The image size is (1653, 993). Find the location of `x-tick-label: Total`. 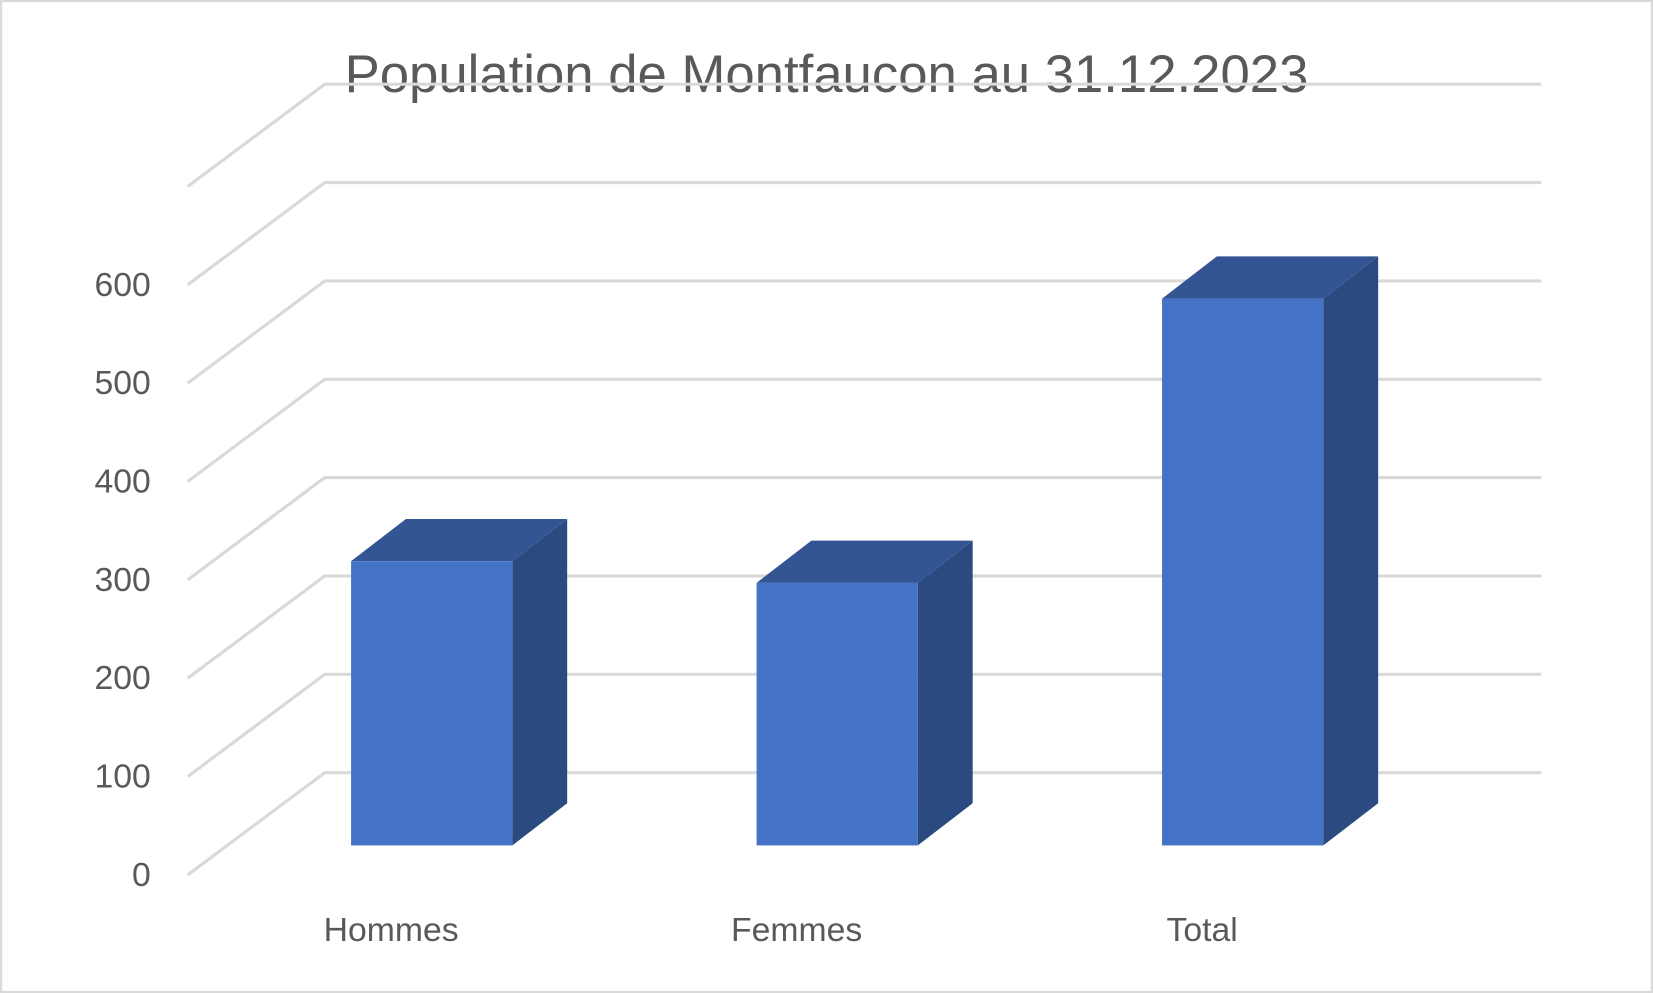

x-tick-label: Total is located at coordinates (1202, 930).